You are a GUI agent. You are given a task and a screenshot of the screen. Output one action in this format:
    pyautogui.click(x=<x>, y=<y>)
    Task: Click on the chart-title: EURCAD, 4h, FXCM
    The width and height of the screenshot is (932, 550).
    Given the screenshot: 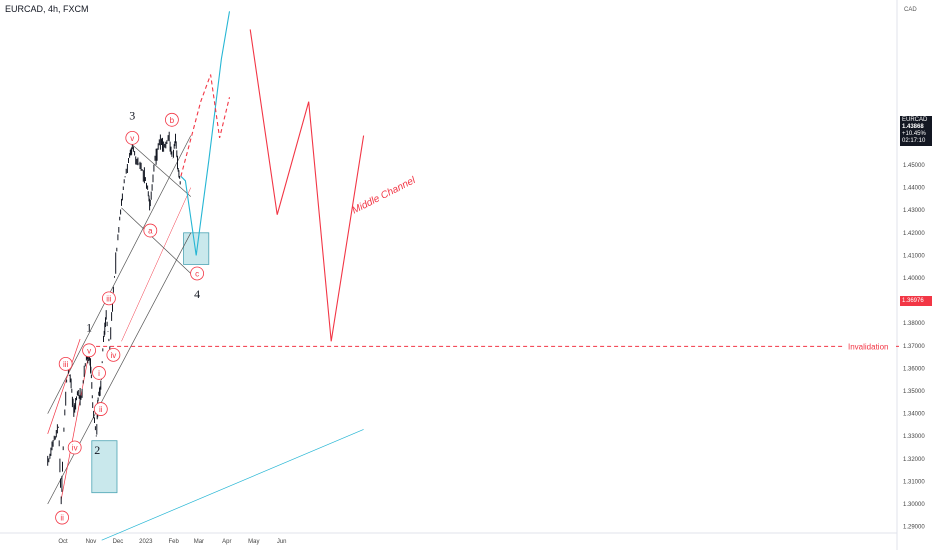 What is the action you would take?
    pyautogui.click(x=47, y=9)
    